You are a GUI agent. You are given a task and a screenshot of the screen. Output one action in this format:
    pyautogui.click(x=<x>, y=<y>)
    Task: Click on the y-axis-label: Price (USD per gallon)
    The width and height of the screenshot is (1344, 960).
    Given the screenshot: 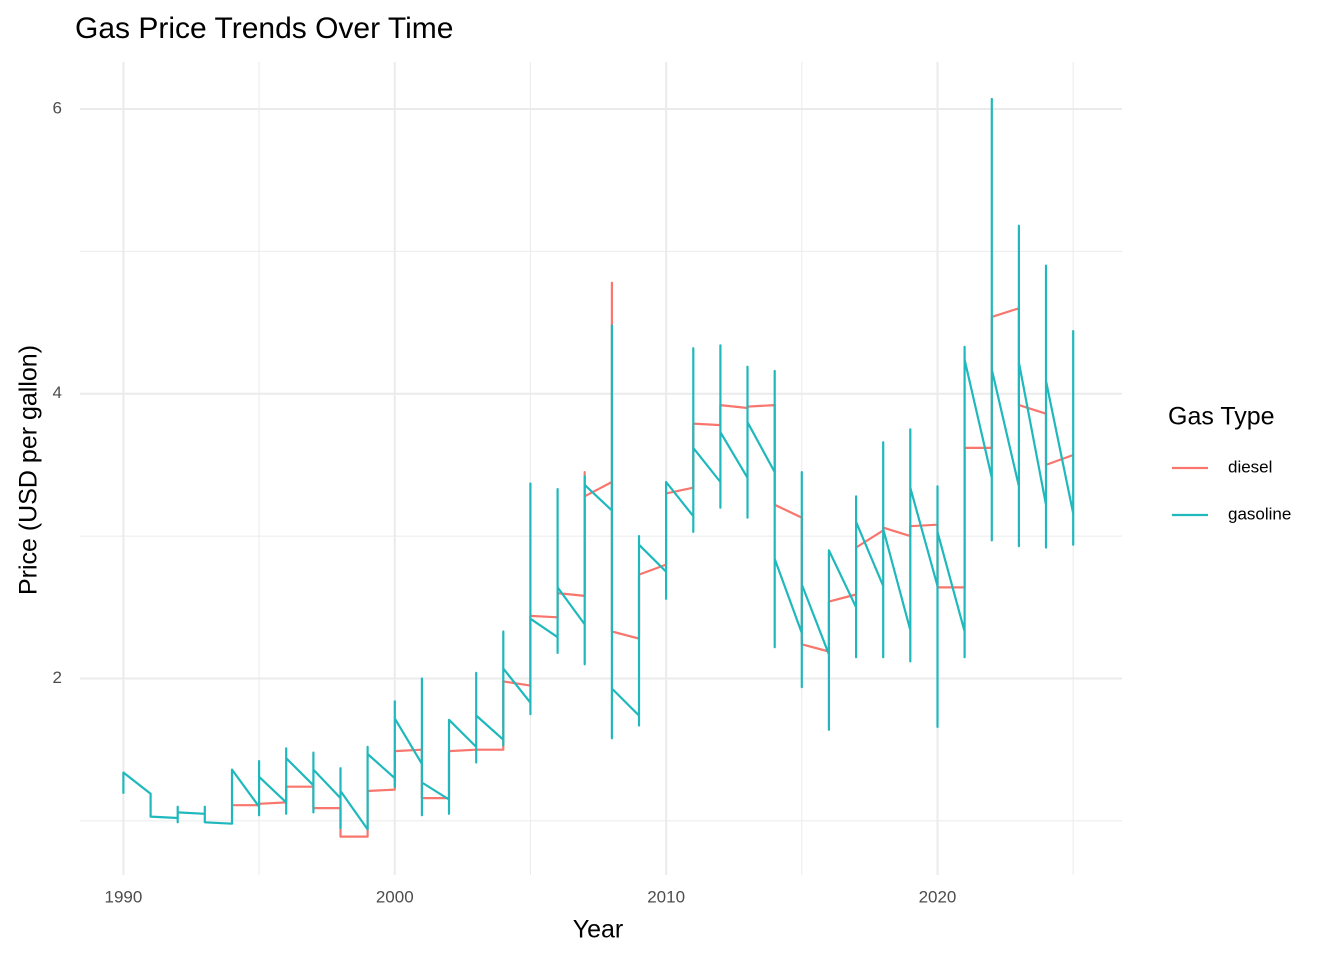 What is the action you would take?
    pyautogui.click(x=29, y=470)
    